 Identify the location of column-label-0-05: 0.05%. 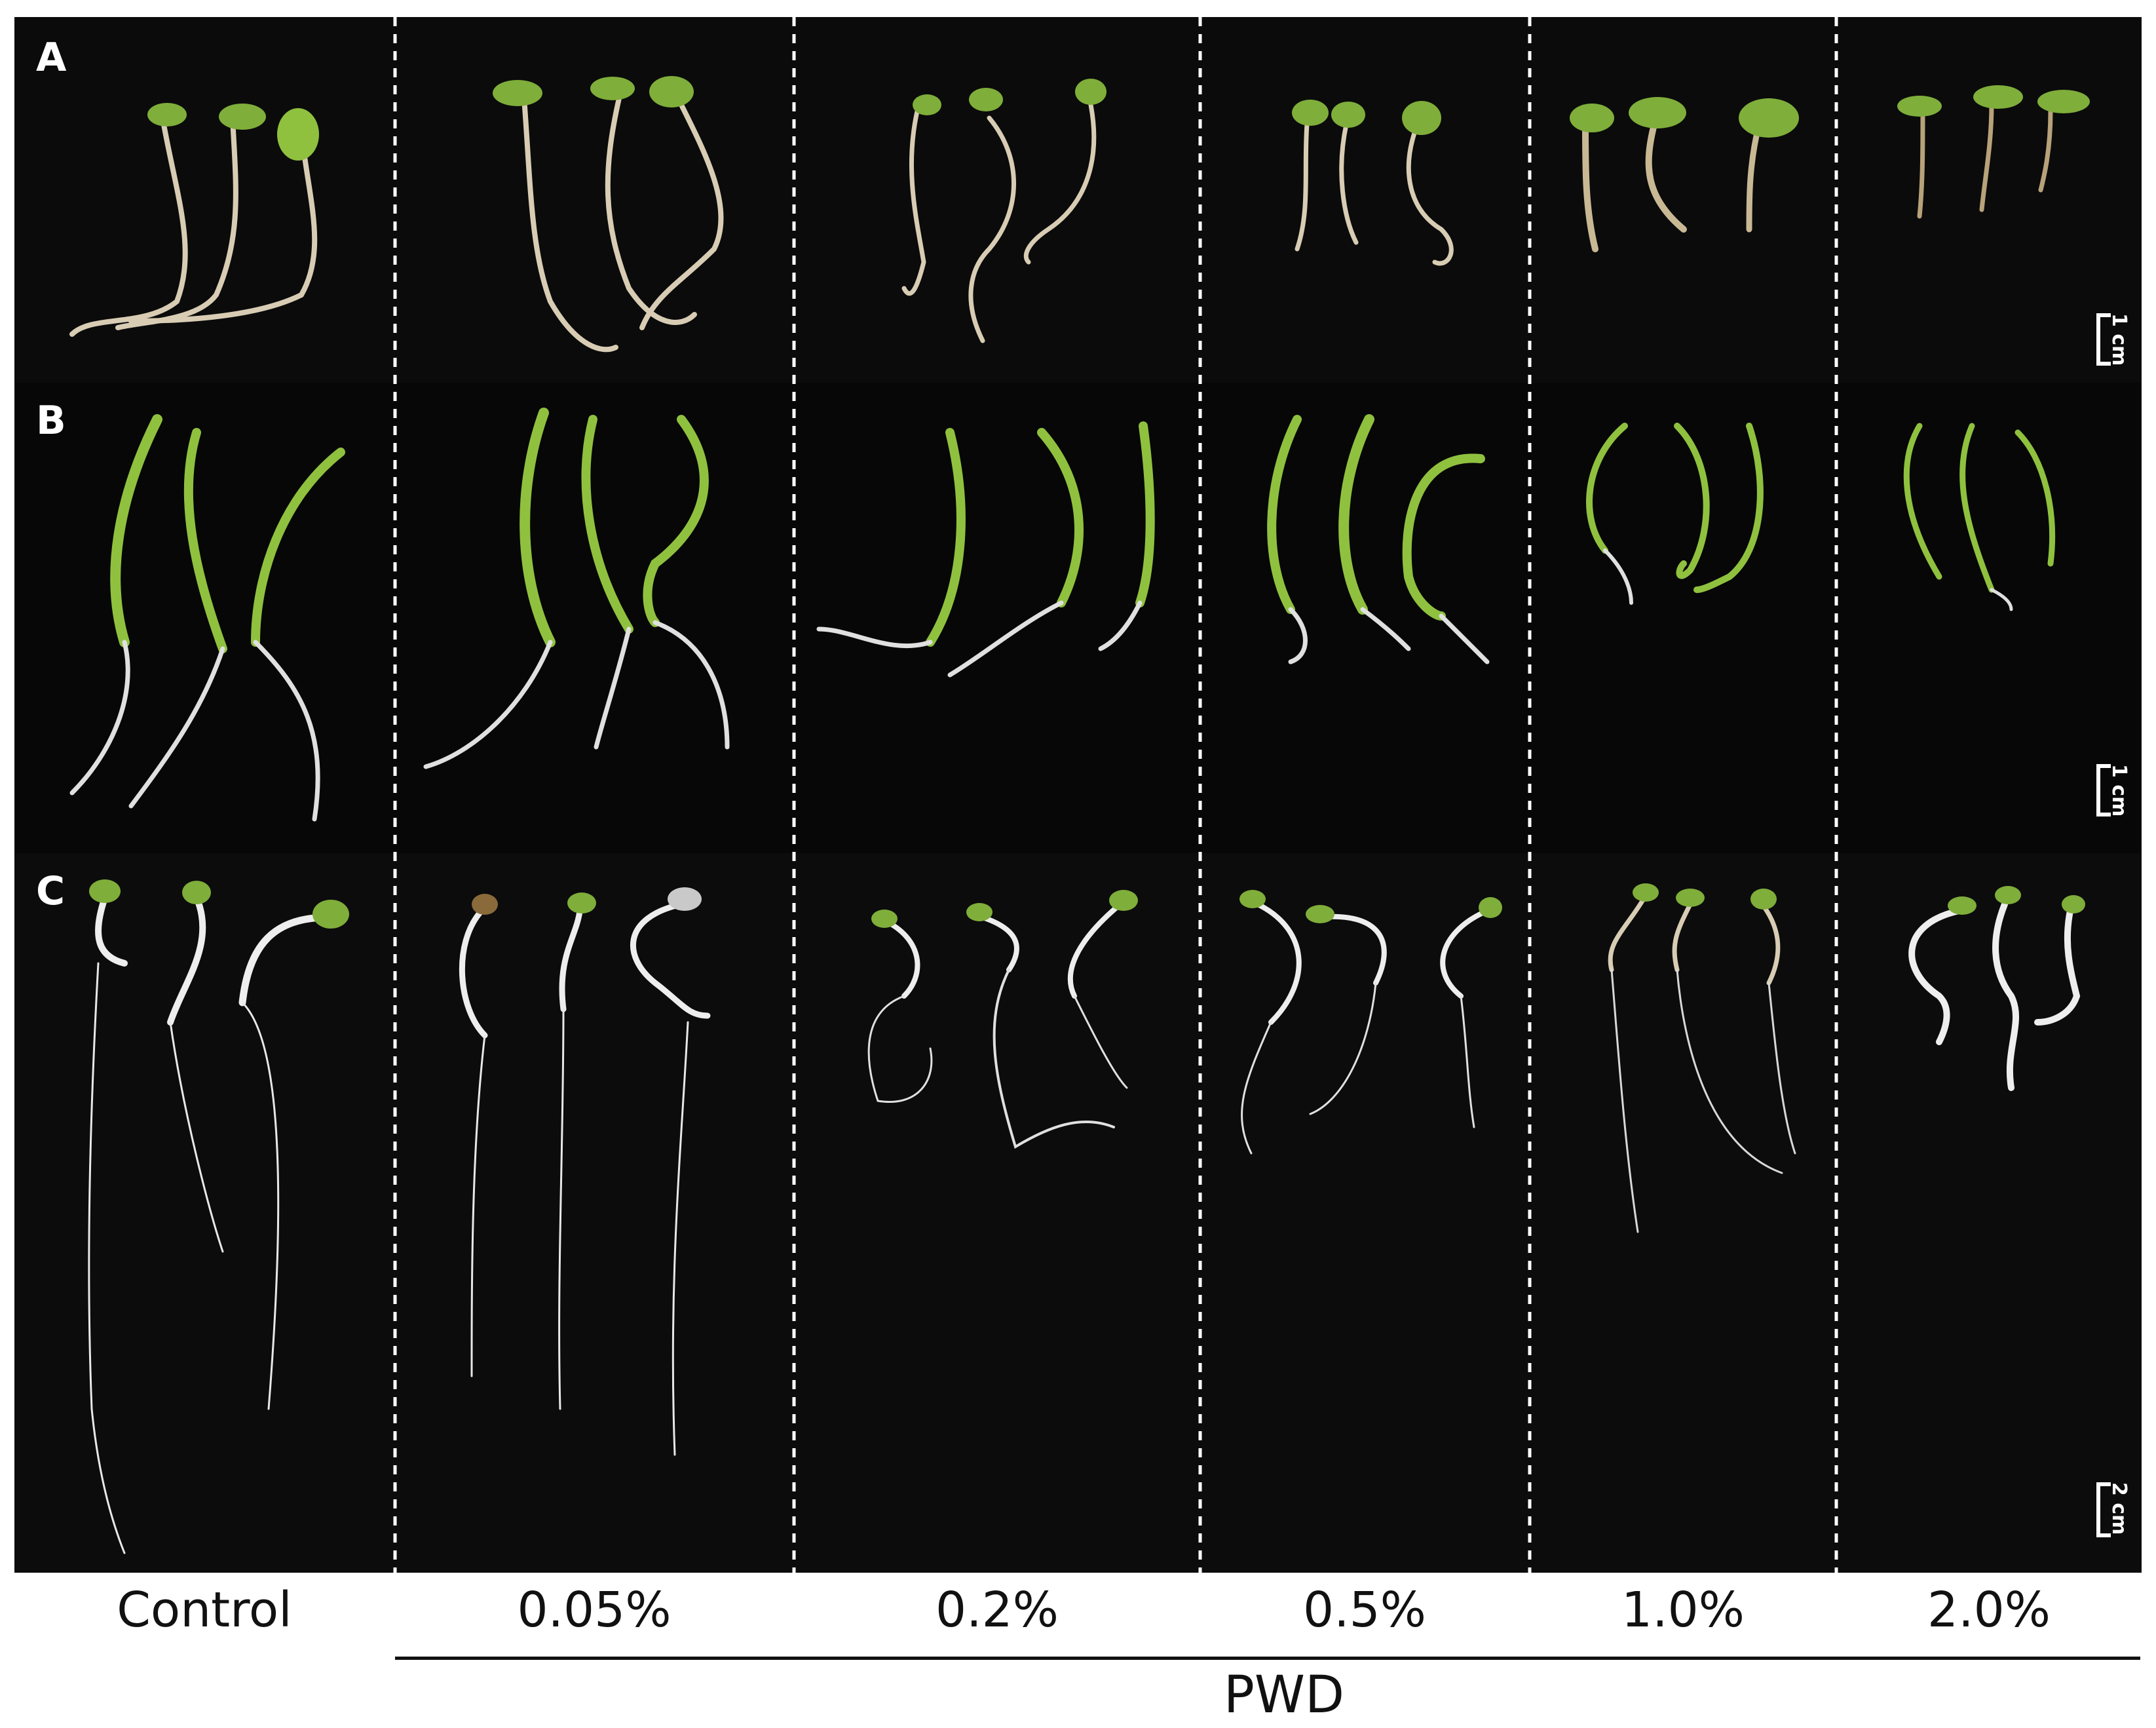
(594, 1610).